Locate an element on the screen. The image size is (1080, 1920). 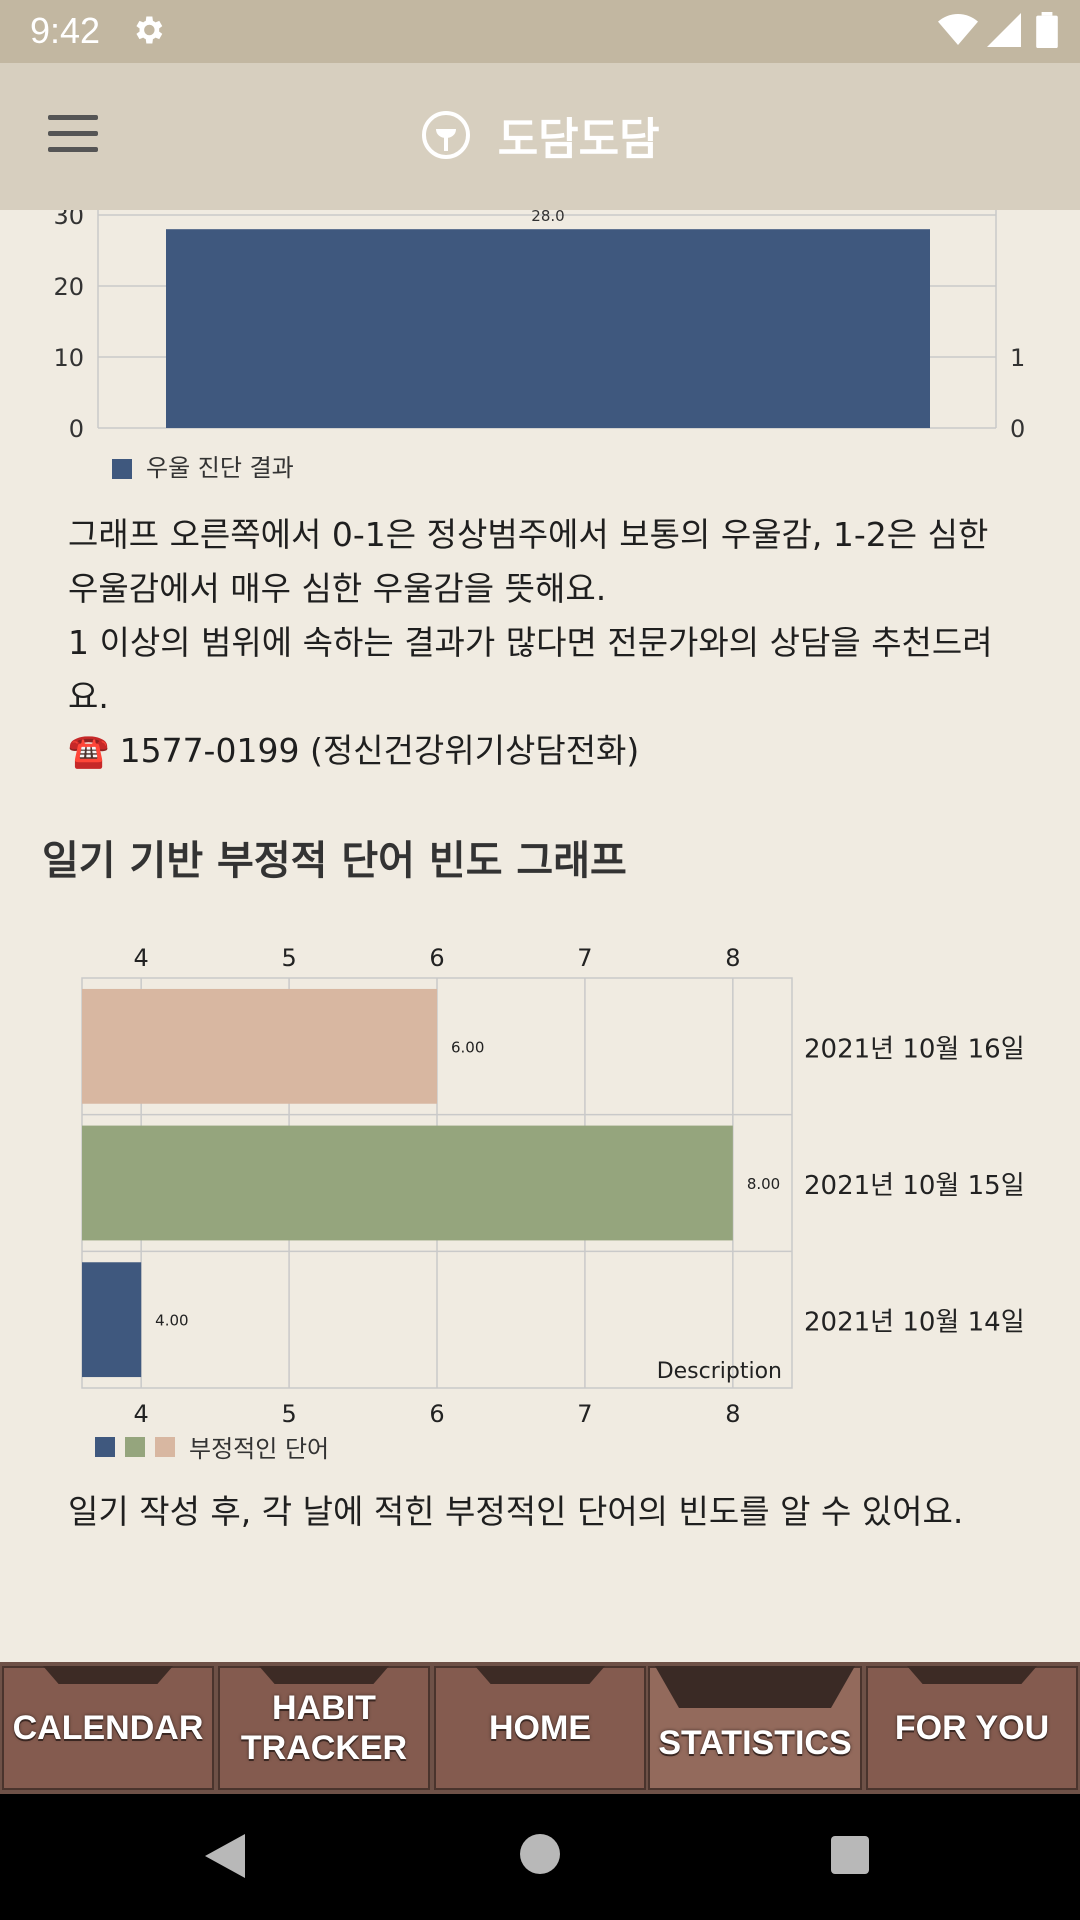
category-label: 2021년 10월 14일 is located at coordinates (914, 1323).